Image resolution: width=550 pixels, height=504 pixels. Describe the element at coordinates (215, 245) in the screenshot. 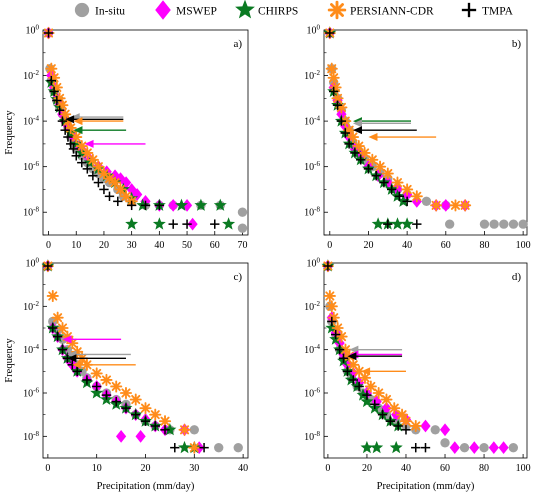

I see `x-tick-label: 60` at that location.